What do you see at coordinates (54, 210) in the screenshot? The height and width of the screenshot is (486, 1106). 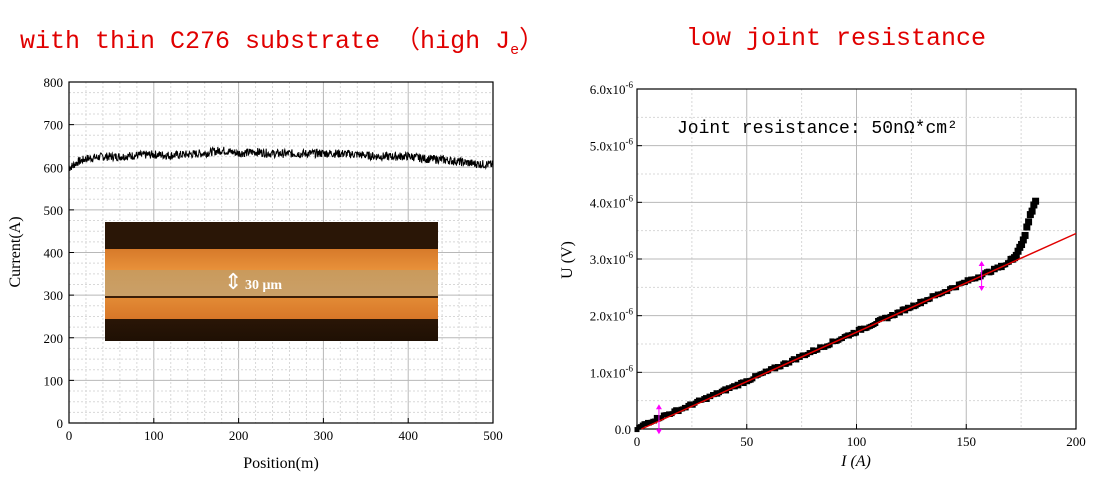 I see `y-tick-label: 500` at bounding box center [54, 210].